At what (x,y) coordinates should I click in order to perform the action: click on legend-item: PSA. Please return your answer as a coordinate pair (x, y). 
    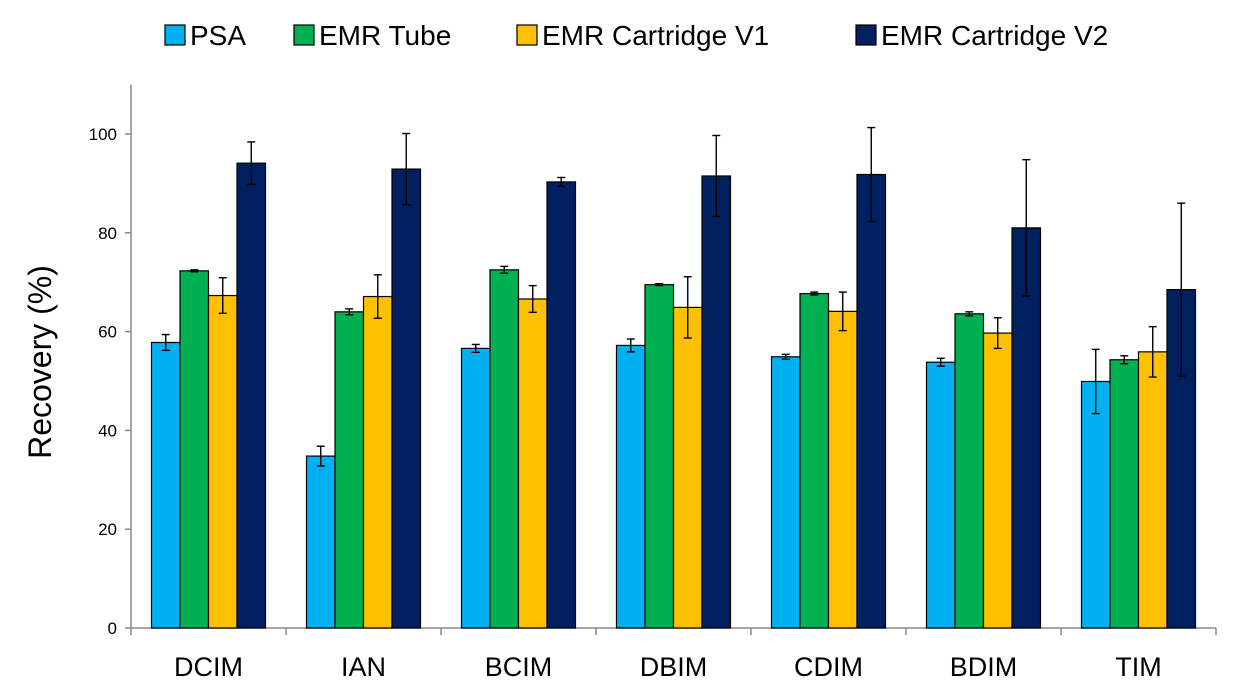
    Looking at the image, I should click on (205, 35).